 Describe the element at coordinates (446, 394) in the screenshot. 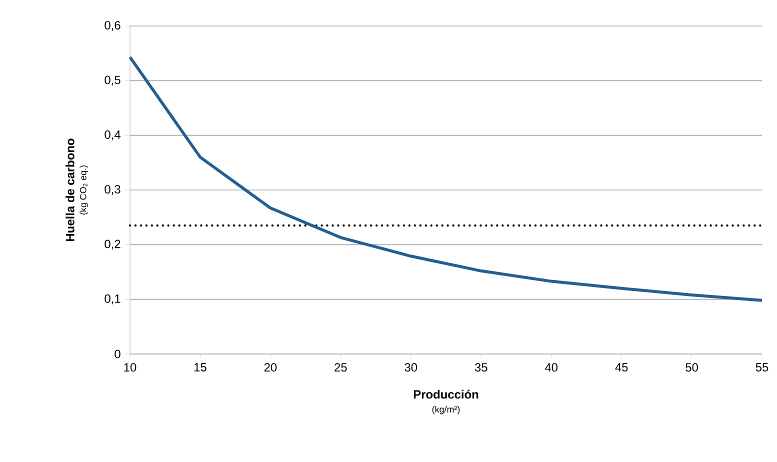

I see `x-axis-title: Producción` at that location.